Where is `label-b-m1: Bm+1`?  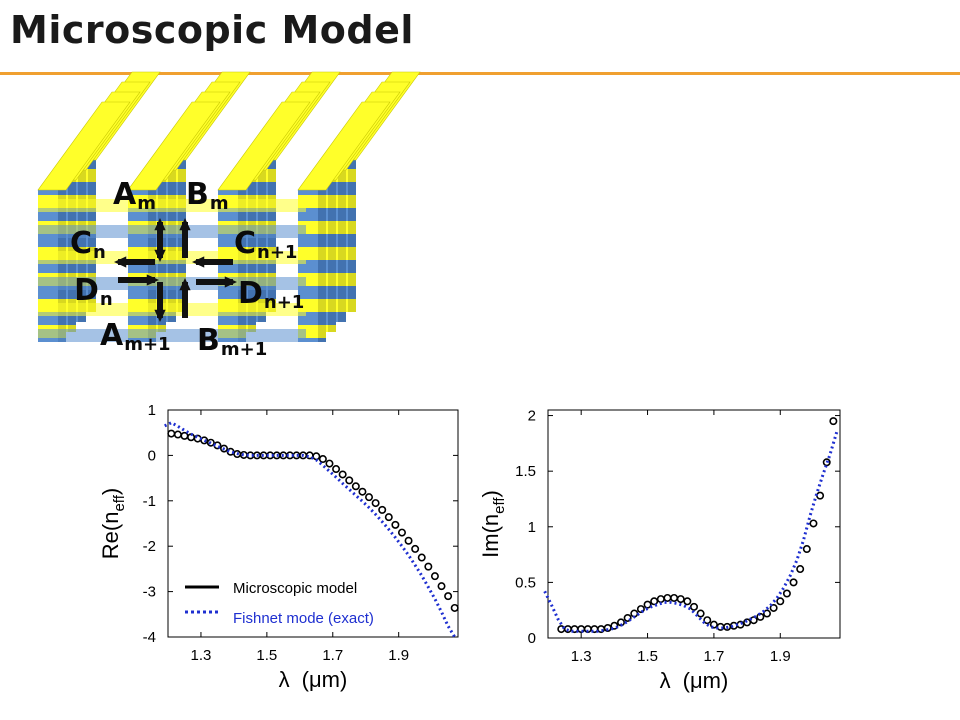 label-b-m1: Bm+1 is located at coordinates (232, 341).